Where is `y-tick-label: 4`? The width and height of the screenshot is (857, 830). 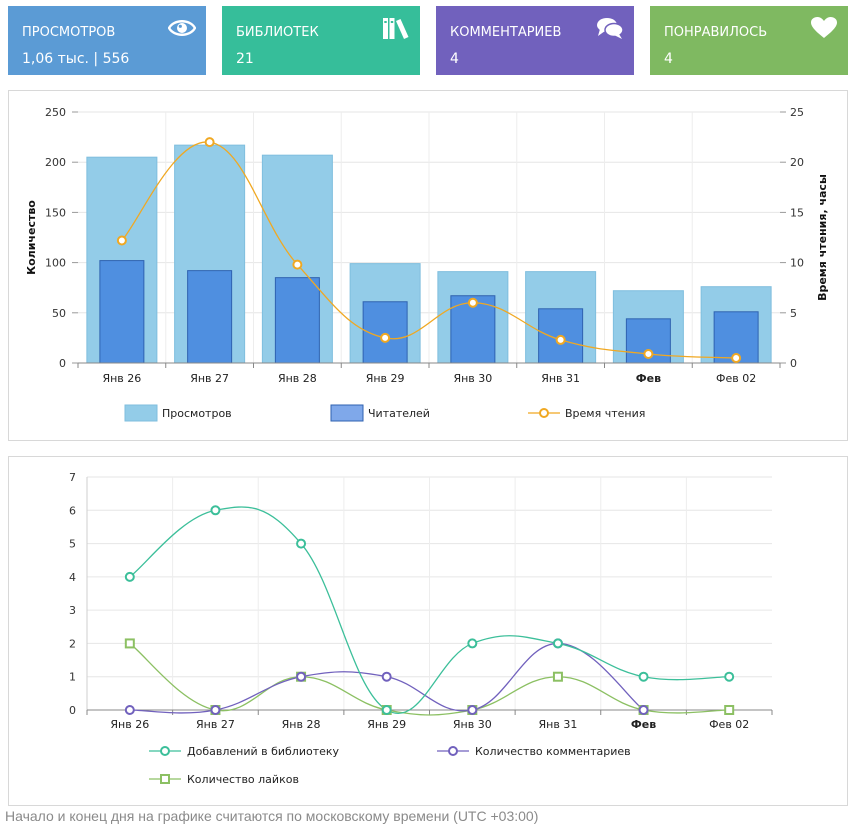 y-tick-label: 4 is located at coordinates (72, 577).